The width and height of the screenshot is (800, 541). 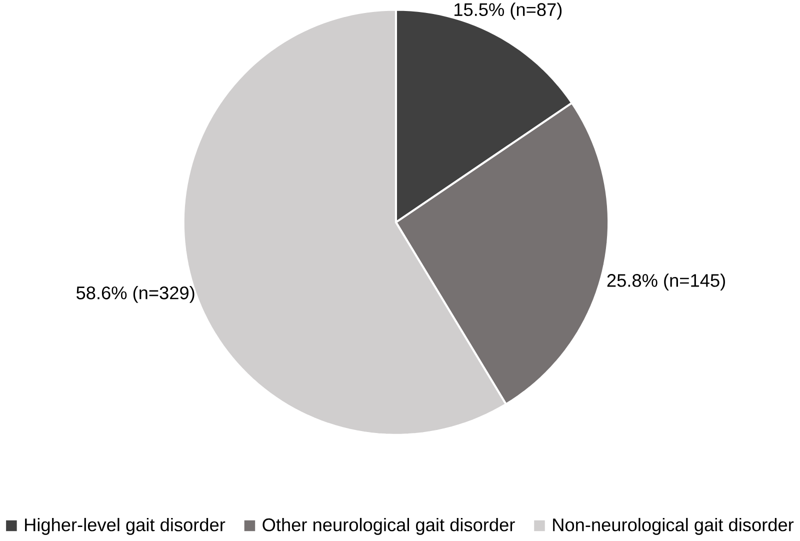 What do you see at coordinates (125, 526) in the screenshot?
I see `legend-label: Higher-level gait disorder` at bounding box center [125, 526].